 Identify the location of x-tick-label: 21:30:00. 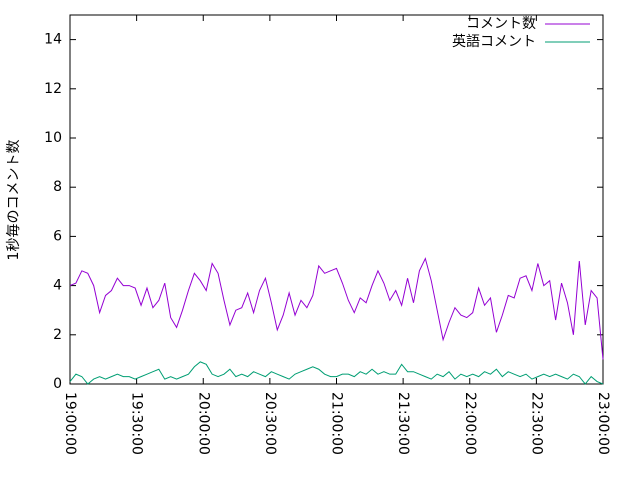
(403, 423).